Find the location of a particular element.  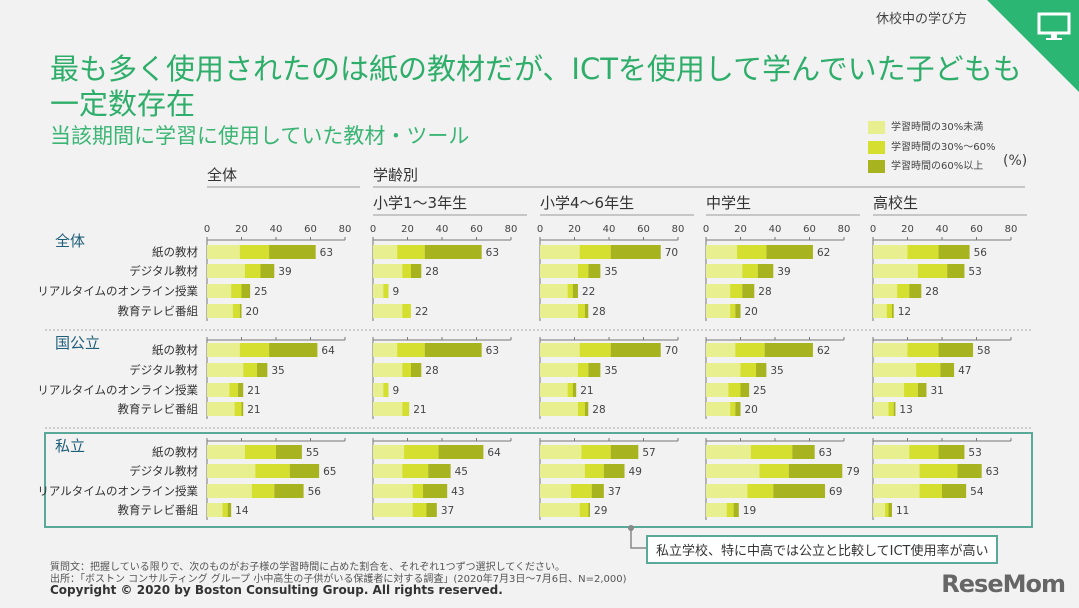

data-label: 39 is located at coordinates (783, 272).